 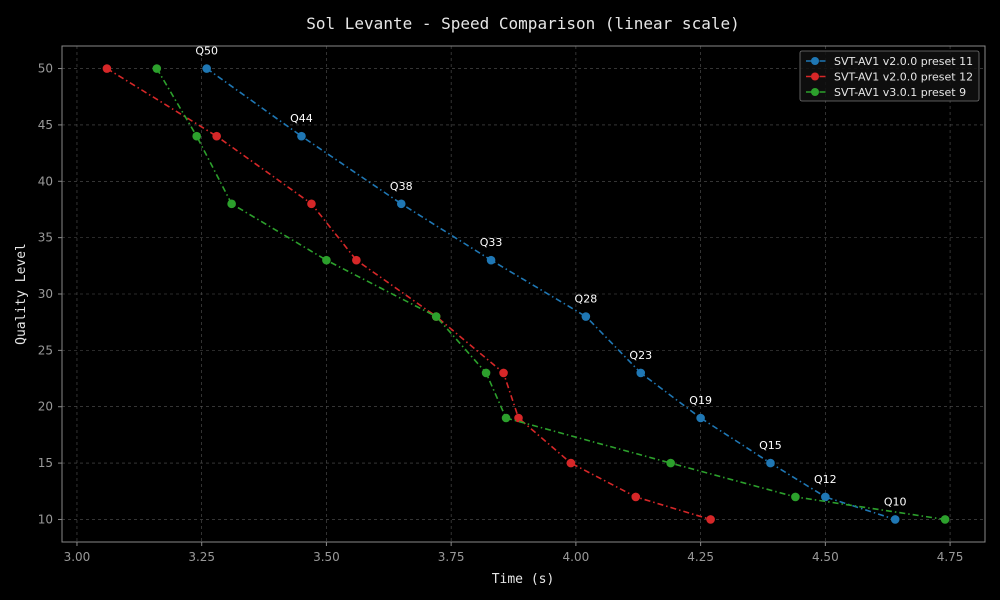 I want to click on y-tick-label: 45, so click(x=45, y=125).